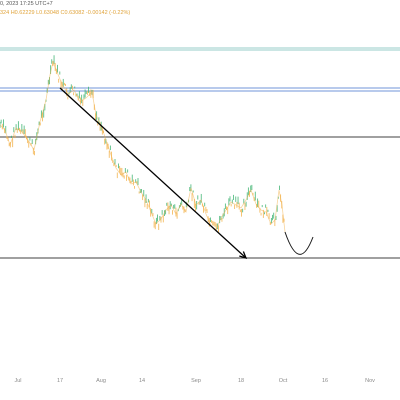  Describe the element at coordinates (283, 381) in the screenshot. I see `x-tick-label: Oct` at that location.